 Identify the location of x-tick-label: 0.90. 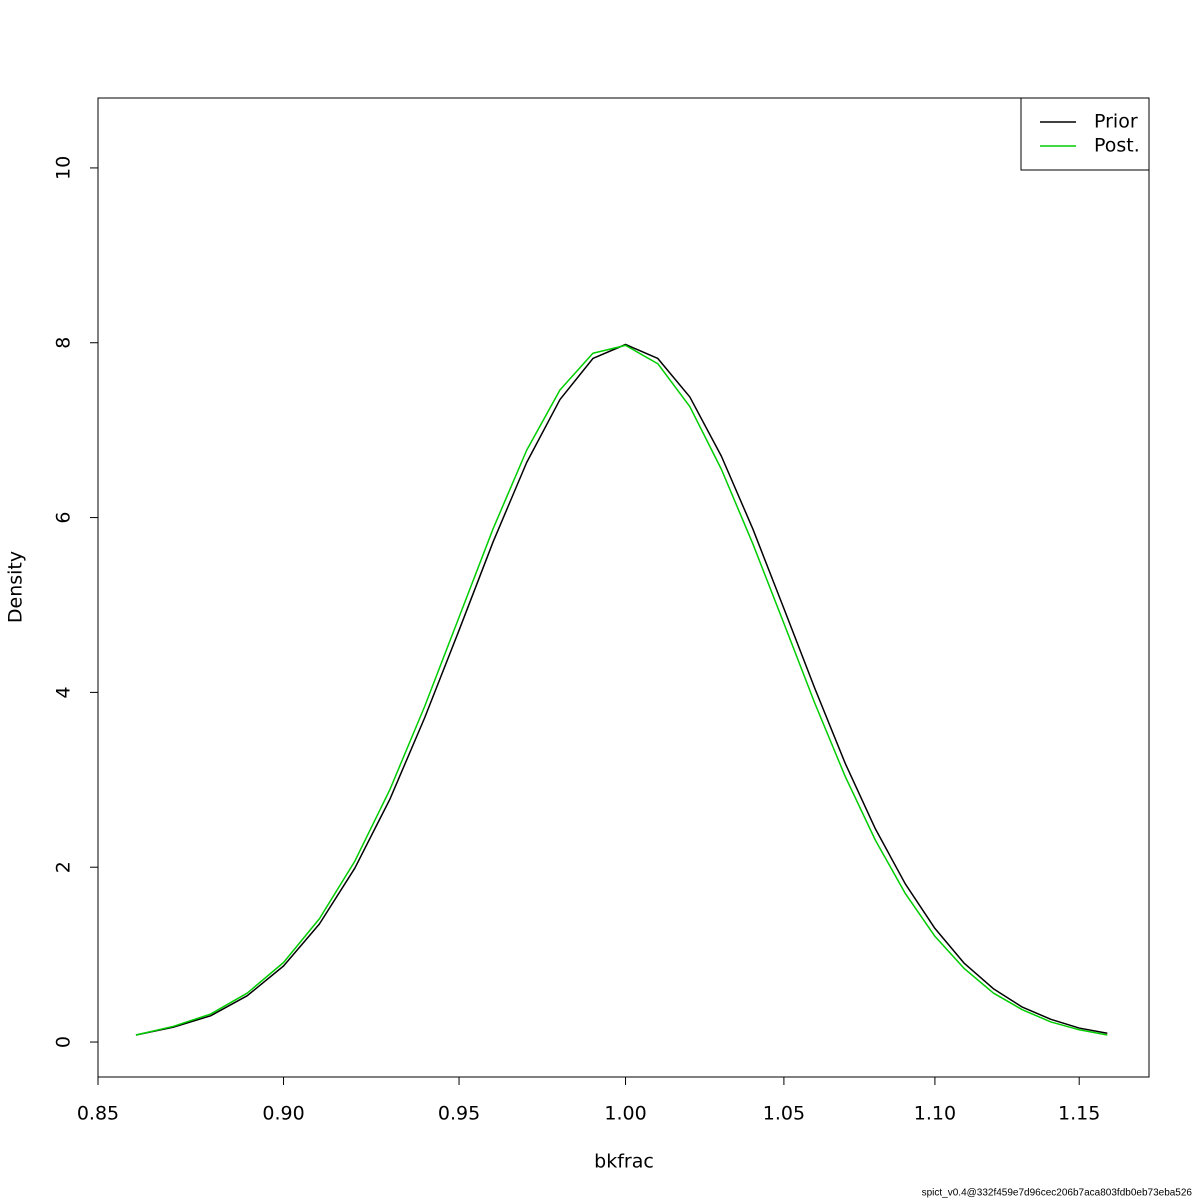
(283, 1114).